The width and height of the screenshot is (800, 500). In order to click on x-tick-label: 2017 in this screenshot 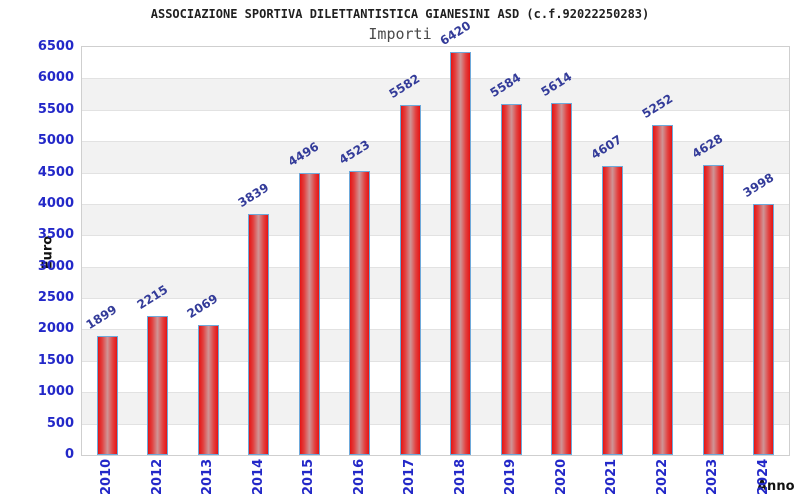, I will do `click(410, 476)`.